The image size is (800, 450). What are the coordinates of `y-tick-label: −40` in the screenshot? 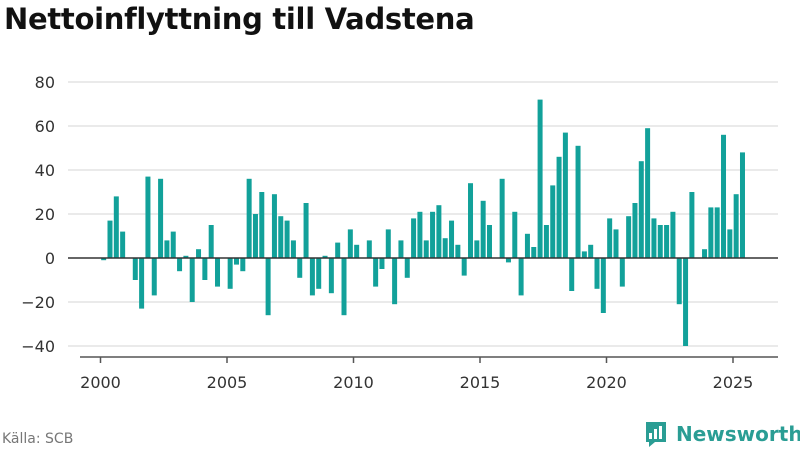 It's located at (38, 346).